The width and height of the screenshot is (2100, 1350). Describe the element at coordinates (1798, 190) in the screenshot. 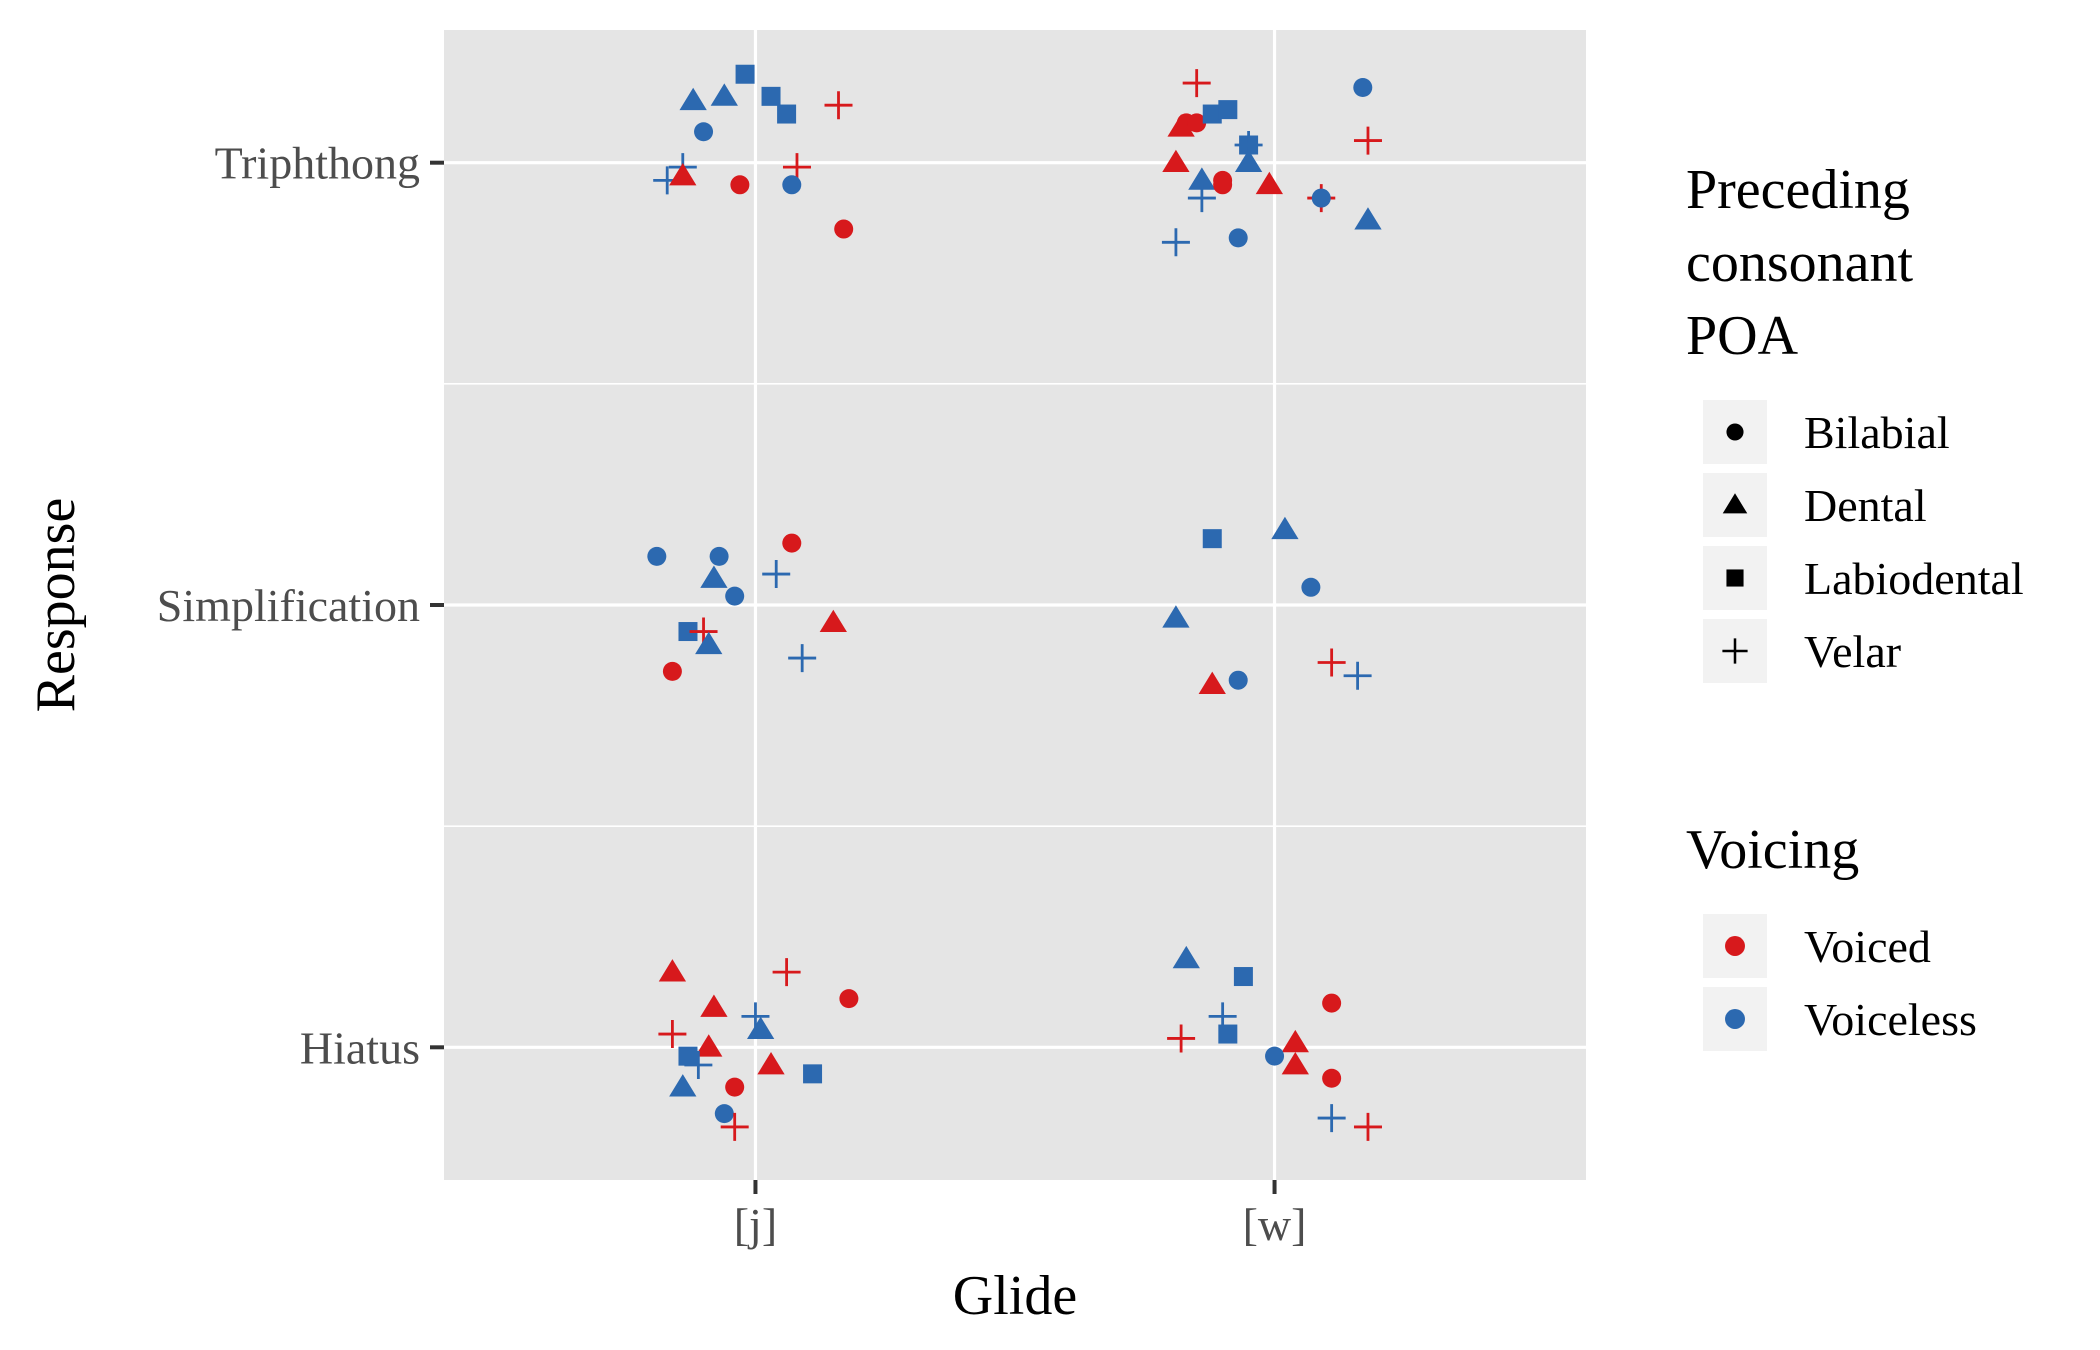

I see `legend-title-poa-line-1: Preceding` at that location.